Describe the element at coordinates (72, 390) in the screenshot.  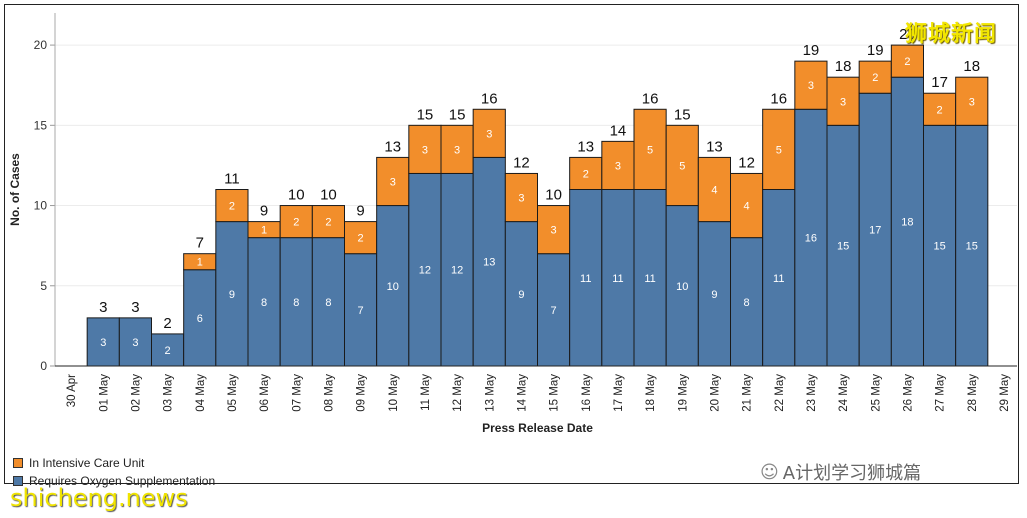
I see `x-tick-label: 30 Apr` at that location.